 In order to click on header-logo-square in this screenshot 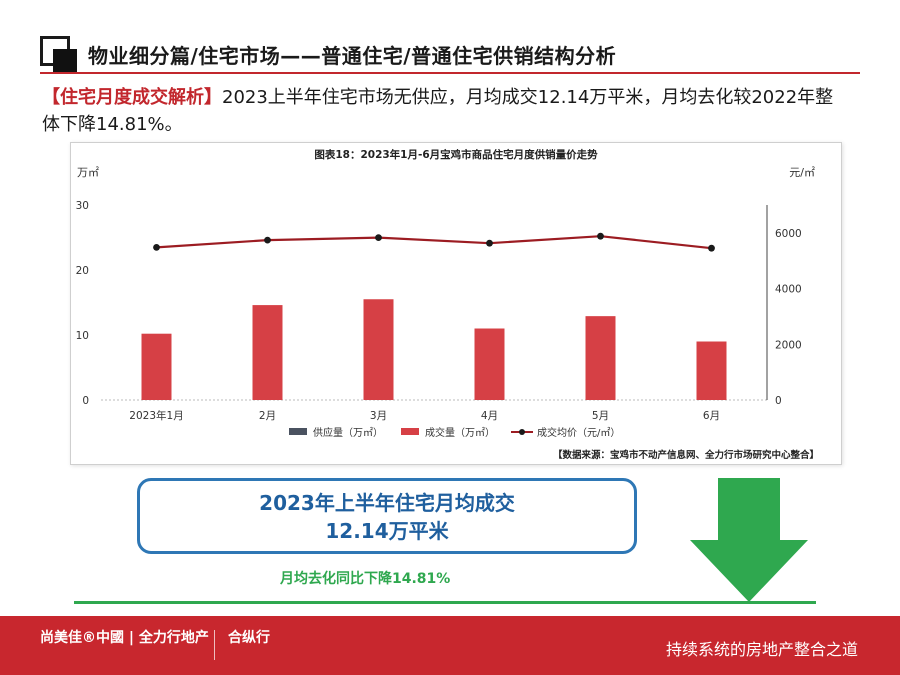, I will do `click(58, 54)`.